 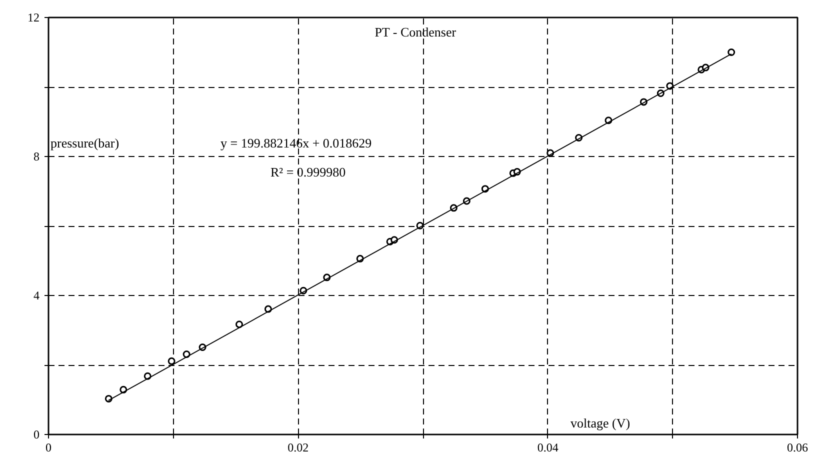 I want to click on y-axis-title: pressure(bar), so click(x=85, y=143).